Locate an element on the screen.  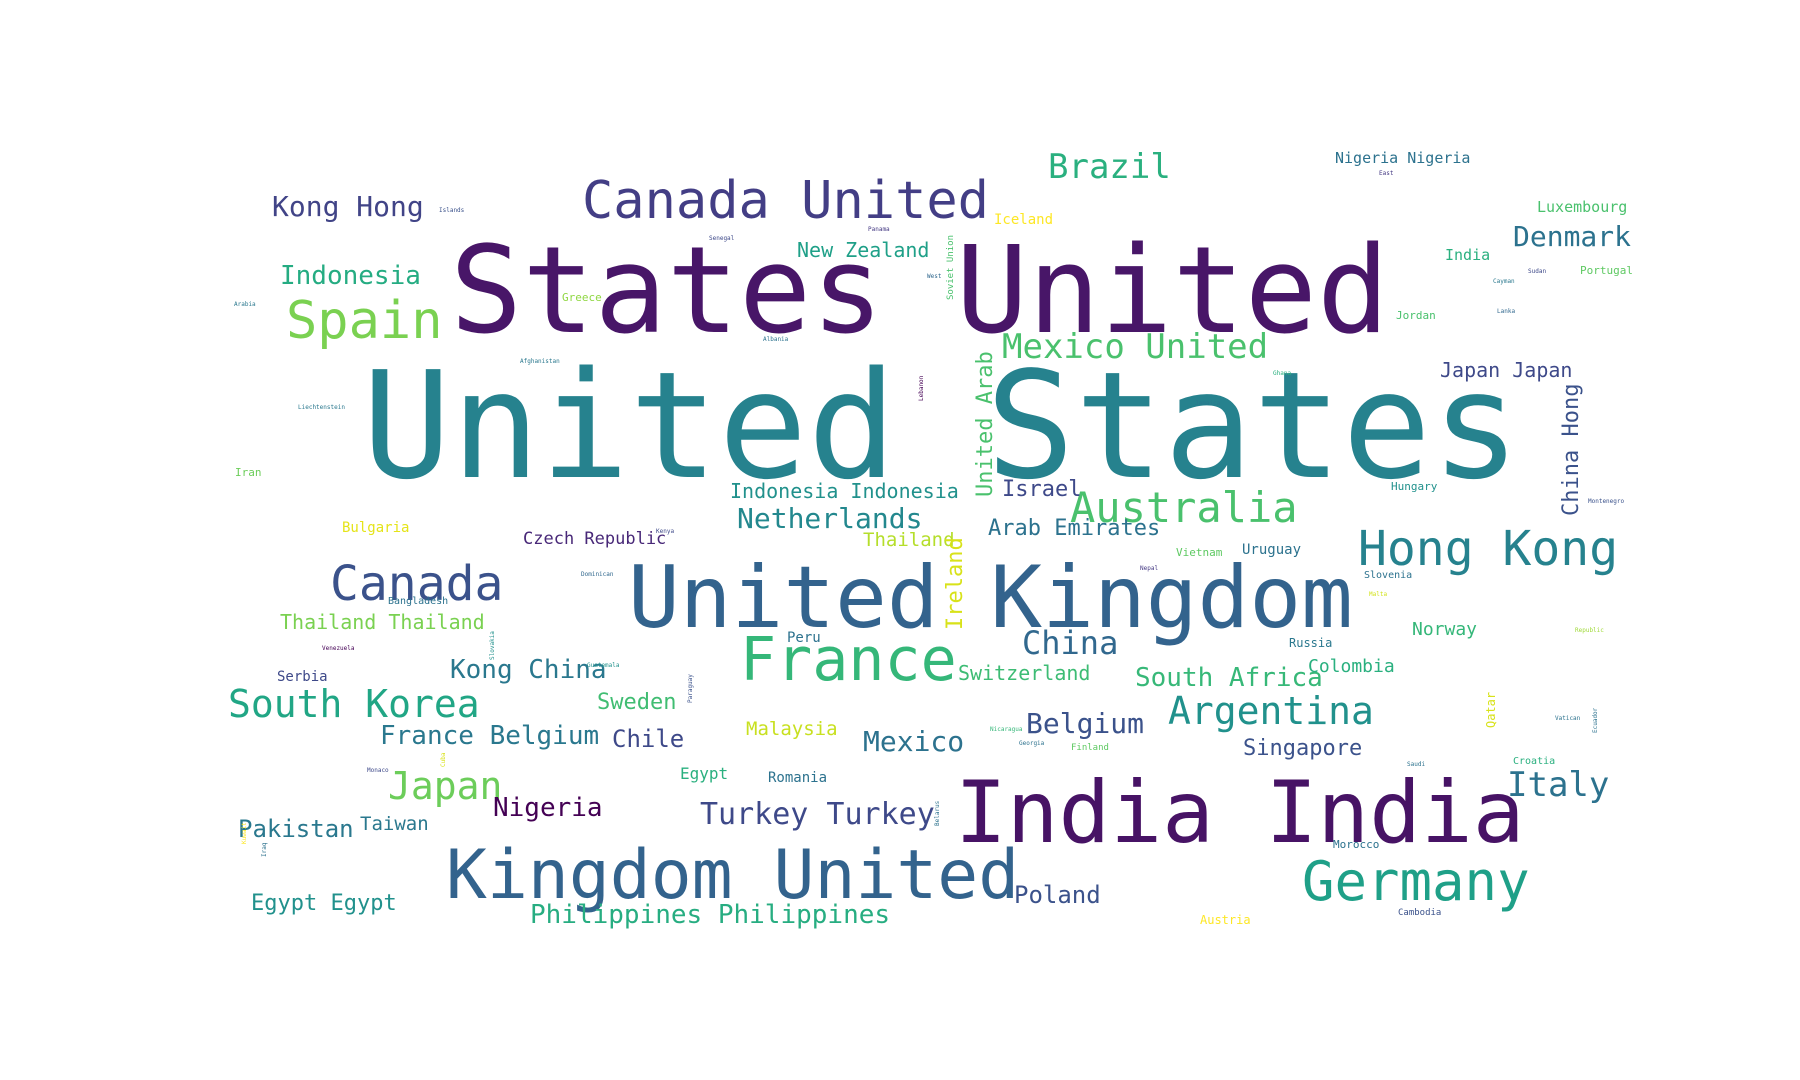
word-venezuela: Venezuela is located at coordinates (338, 648).